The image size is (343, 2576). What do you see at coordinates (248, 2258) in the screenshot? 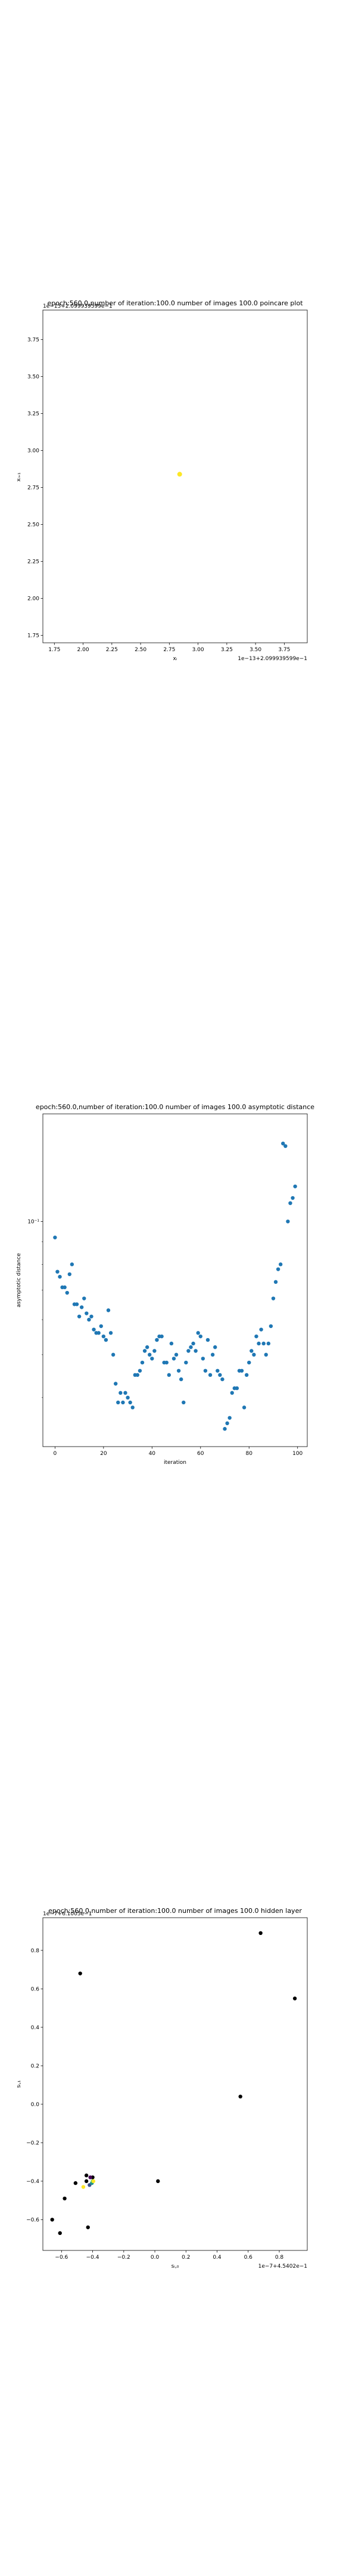
I see `x-tick-label: 0.6` at bounding box center [248, 2258].